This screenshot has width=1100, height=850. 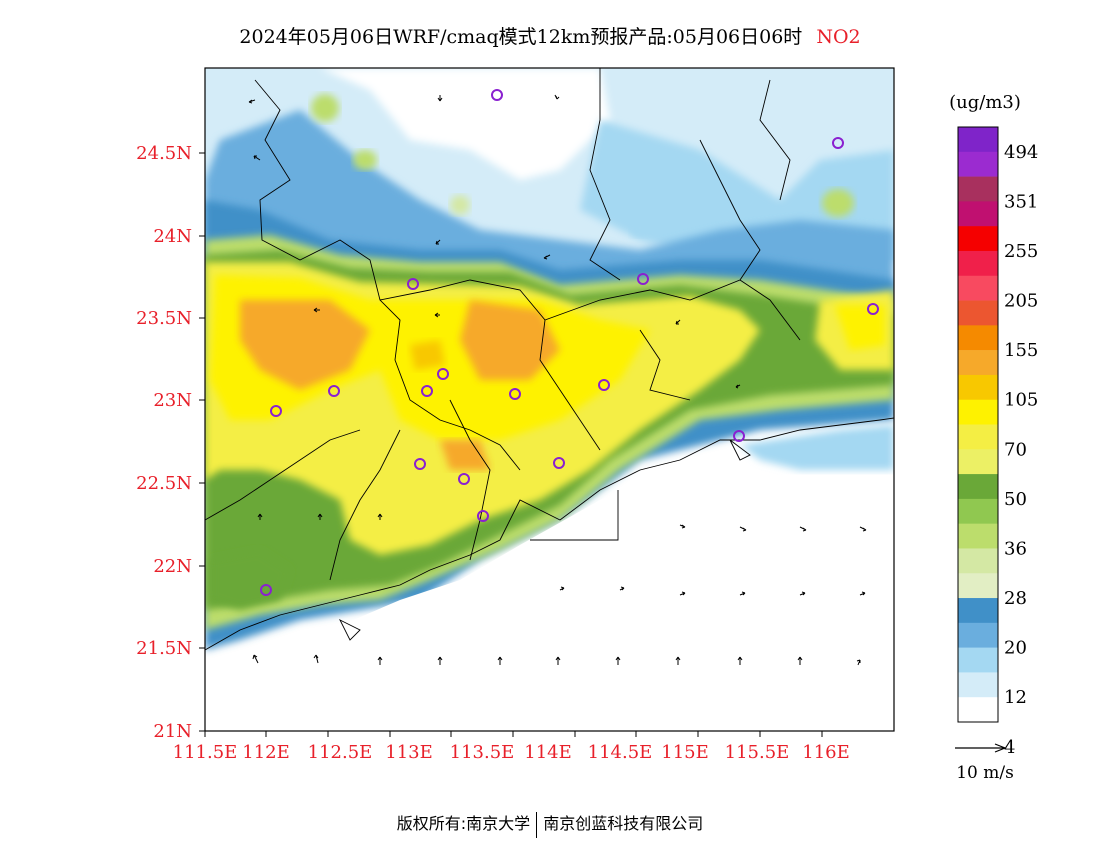 What do you see at coordinates (838, 37) in the screenshot?
I see `species-label: NO2` at bounding box center [838, 37].